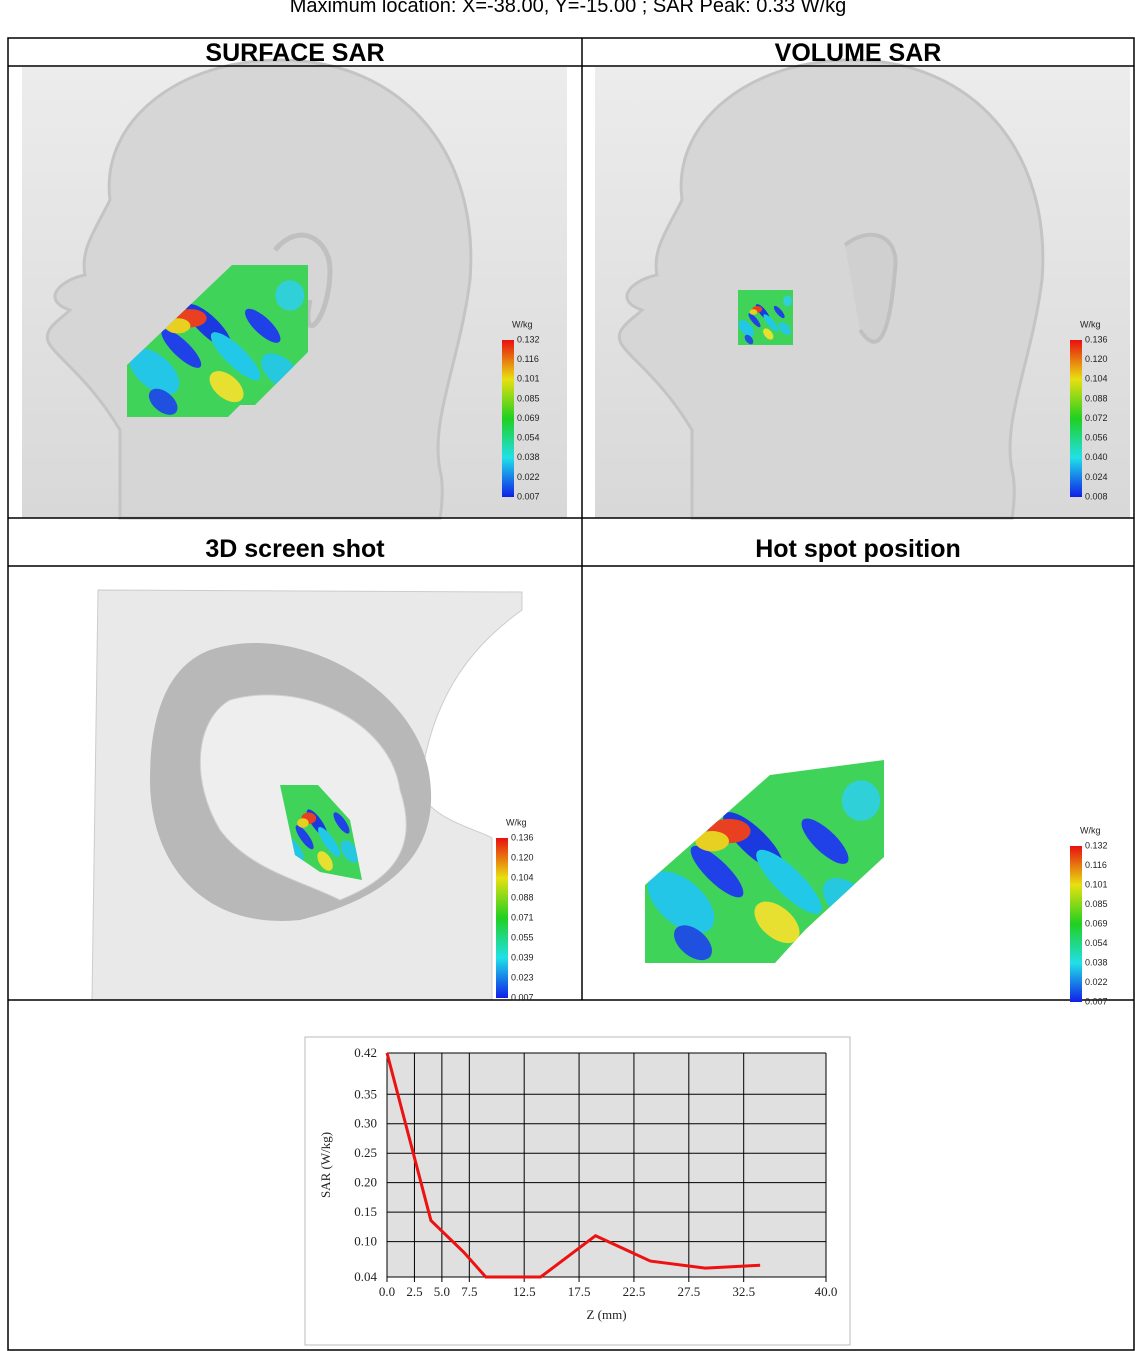 Image resolution: width=1135 pixels, height=1351 pixels. Describe the element at coordinates (365, 1093) in the screenshot. I see `y-tick-label: 0.35` at that location.